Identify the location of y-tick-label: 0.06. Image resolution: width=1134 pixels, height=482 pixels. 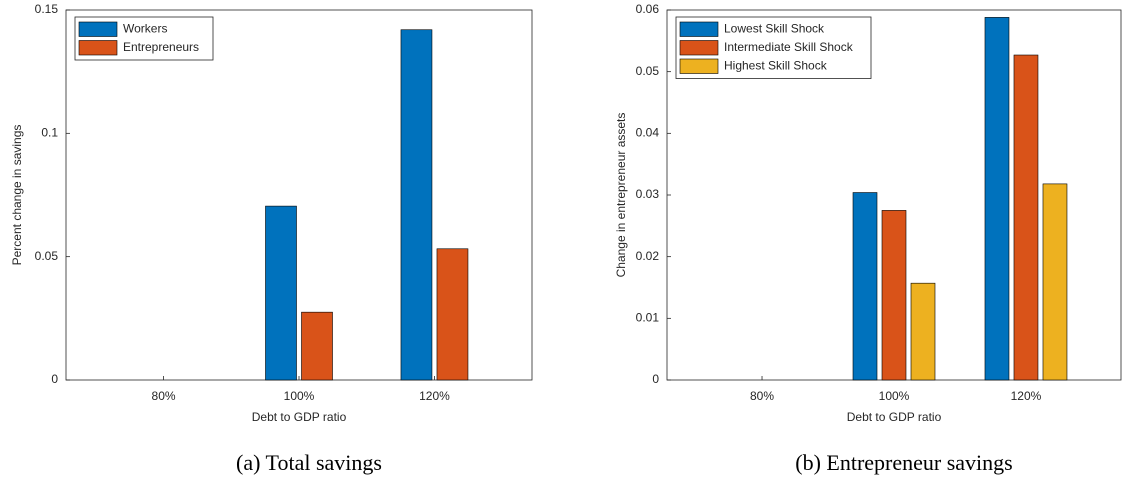
(648, 9).